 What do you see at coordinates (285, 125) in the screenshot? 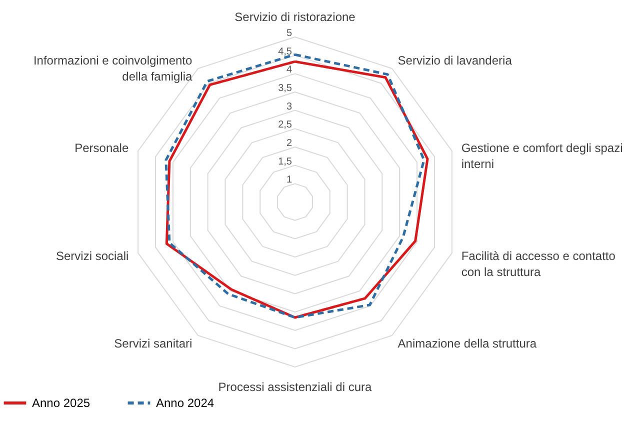
I see `y-tick-label: 2,5` at bounding box center [285, 125].